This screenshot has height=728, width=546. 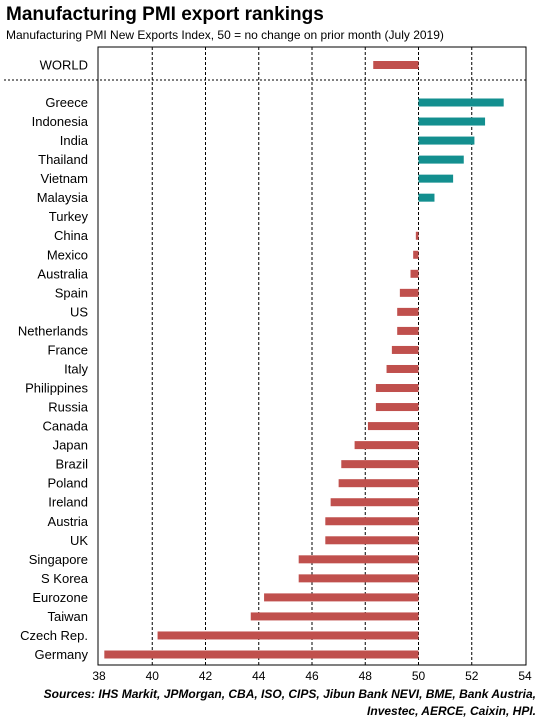 I want to click on bar-austria, so click(x=372, y=521).